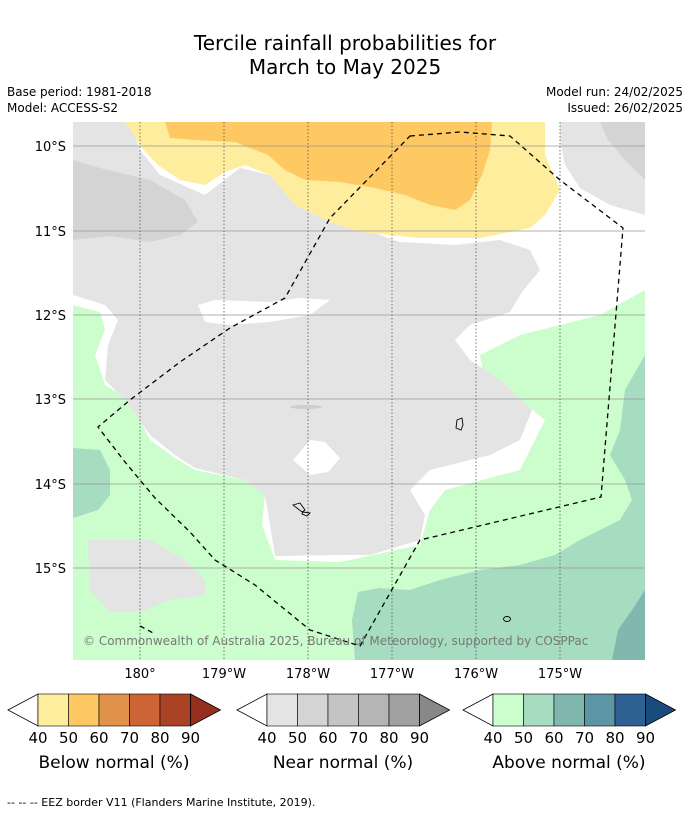  Describe the element at coordinates (91, 483) in the screenshot. I see `above-normal-50-region-west` at that location.